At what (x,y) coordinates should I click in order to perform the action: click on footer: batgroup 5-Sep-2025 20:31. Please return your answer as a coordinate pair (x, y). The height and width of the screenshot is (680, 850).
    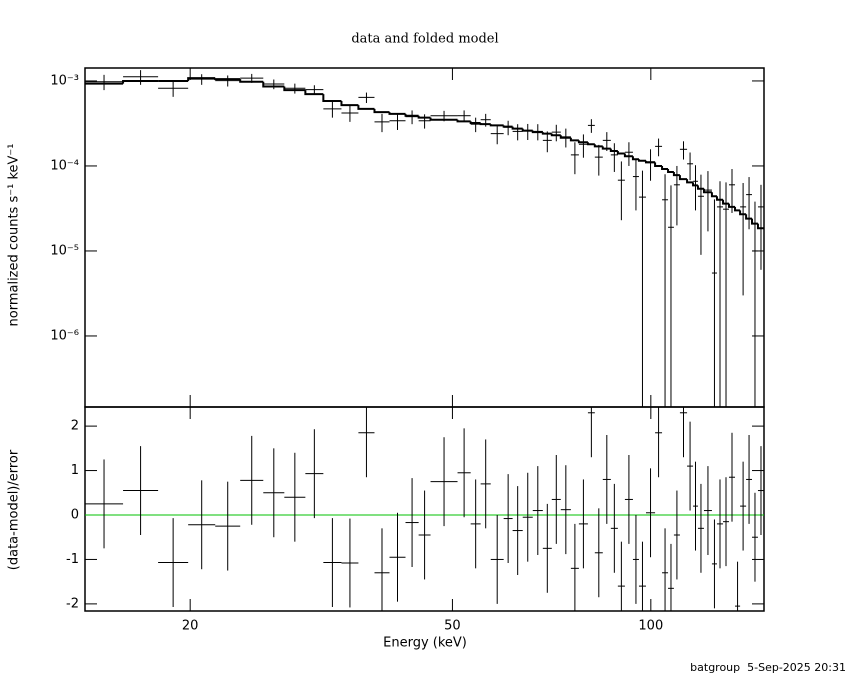
    Looking at the image, I should click on (768, 667).